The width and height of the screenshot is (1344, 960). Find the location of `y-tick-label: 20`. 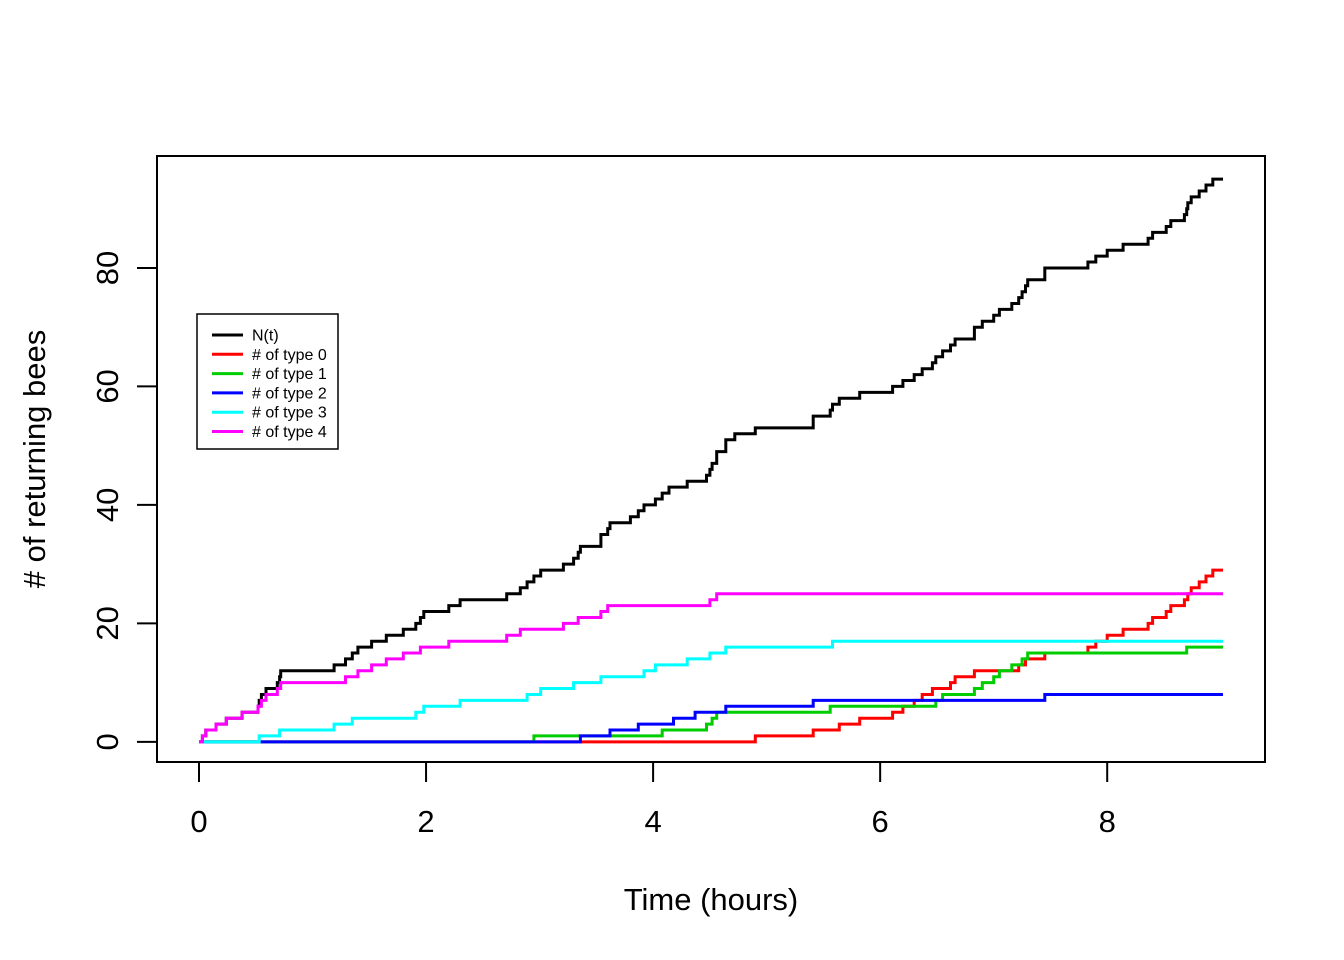

y-tick-label: 20 is located at coordinates (107, 623).